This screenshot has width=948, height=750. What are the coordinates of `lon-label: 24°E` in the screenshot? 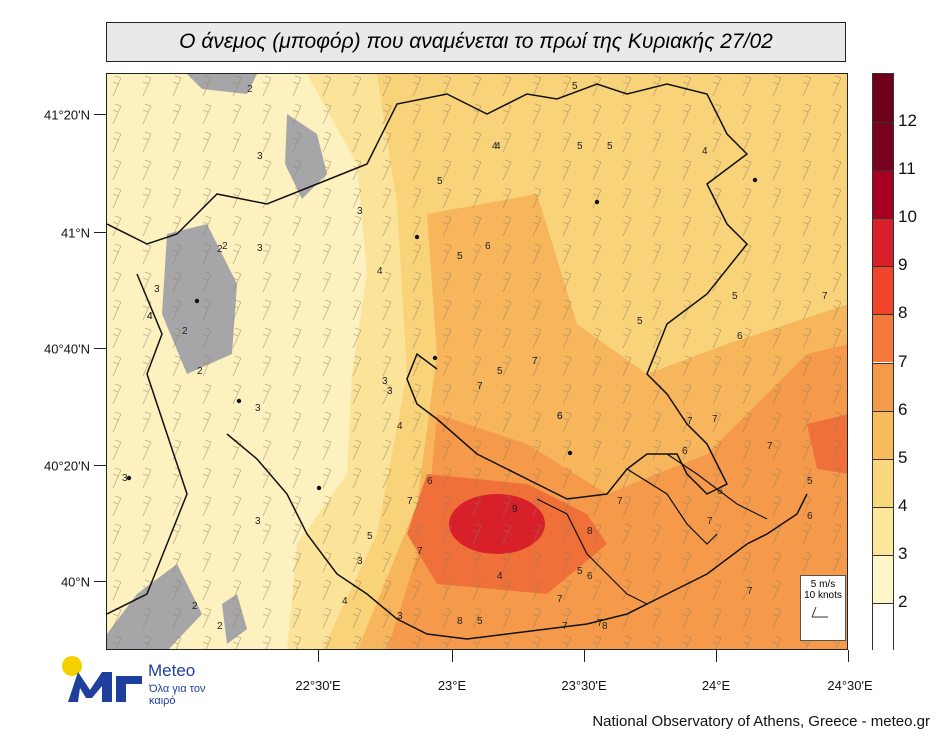 It's located at (716, 685).